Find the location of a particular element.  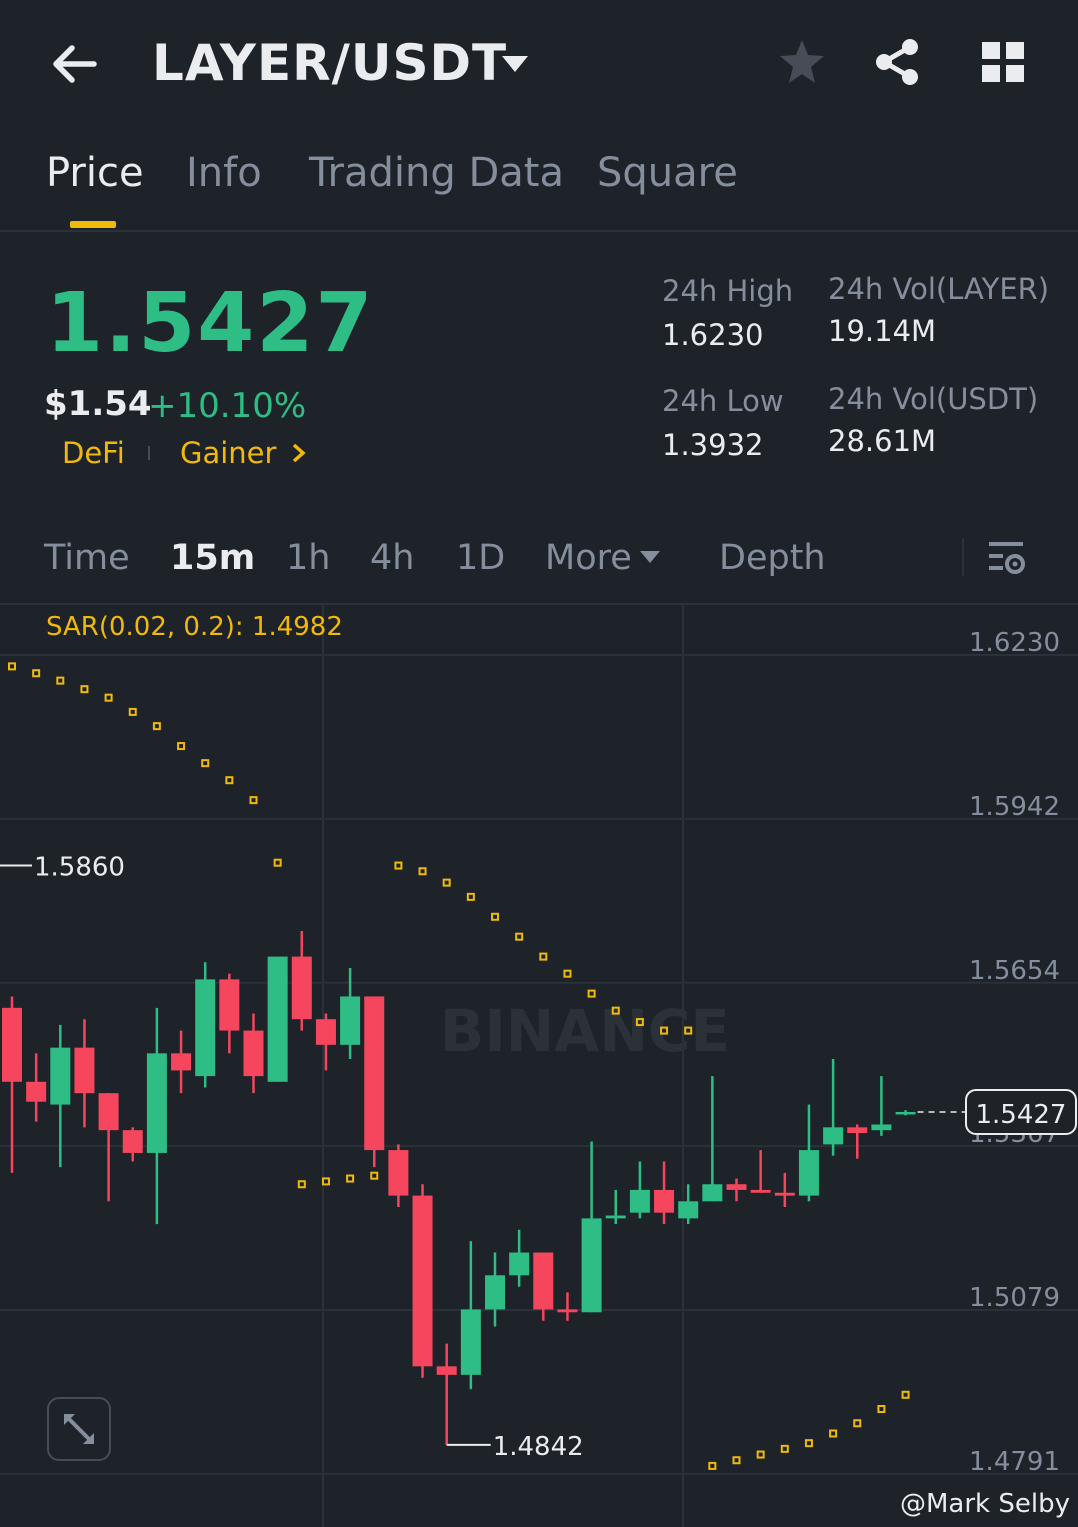

timeframe-depth: Depth is located at coordinates (772, 558).